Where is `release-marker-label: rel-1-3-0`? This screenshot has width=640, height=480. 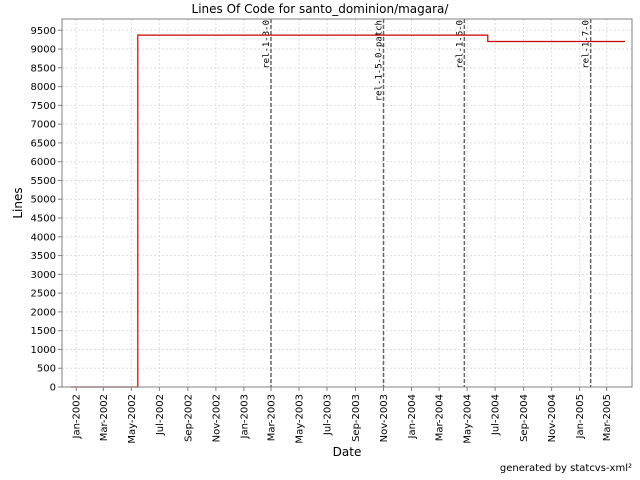
release-marker-label: rel-1-3-0 is located at coordinates (267, 44).